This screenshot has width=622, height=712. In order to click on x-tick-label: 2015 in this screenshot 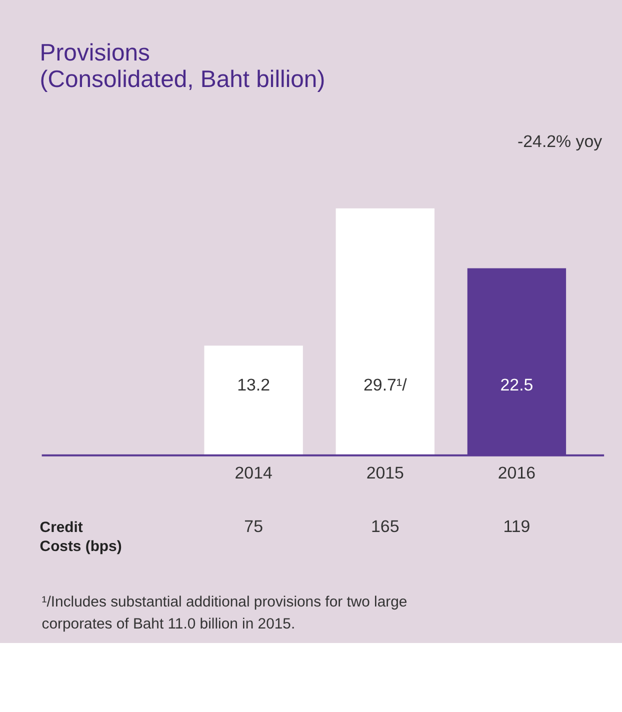, I will do `click(385, 473)`.